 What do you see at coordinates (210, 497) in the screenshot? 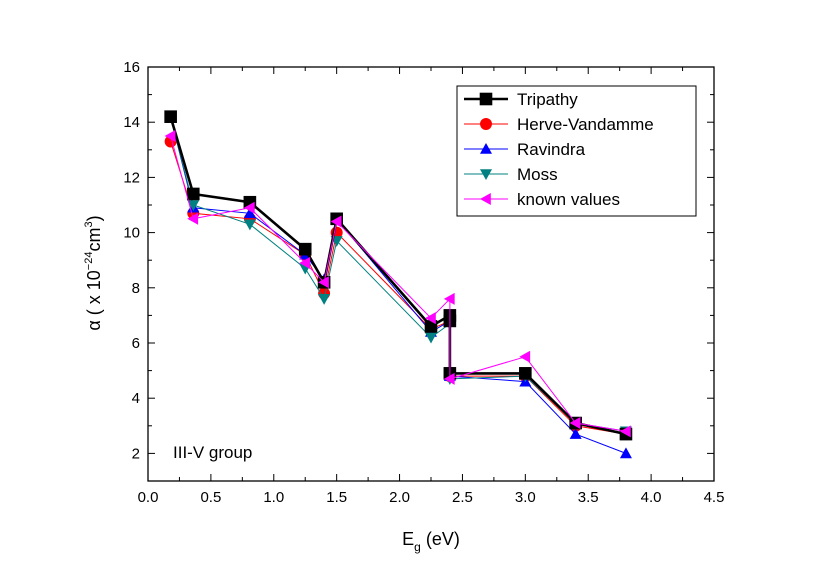
I see `x-tick-label: 0.5` at bounding box center [210, 497].